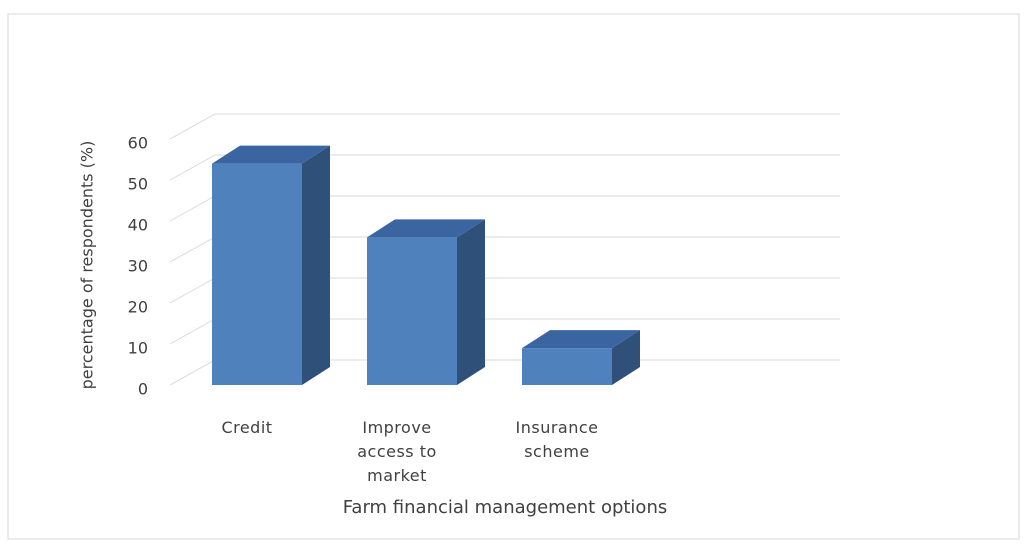 This screenshot has height=544, width=1028. Describe the element at coordinates (557, 439) in the screenshot. I see `x-tick-label: Insurance scheme` at that location.